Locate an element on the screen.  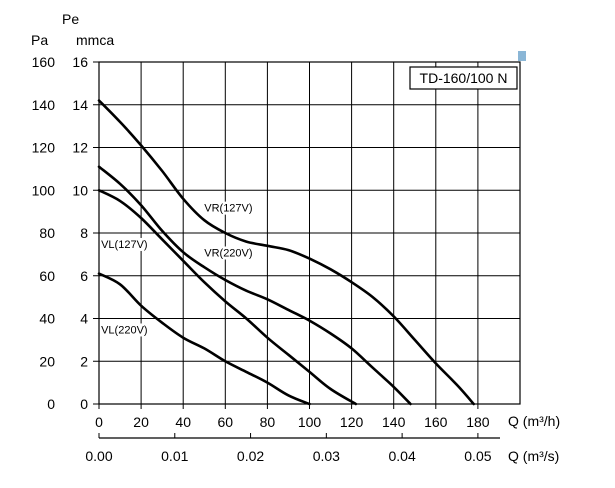
y-tick-label-mmca: 2 is located at coordinates (84, 361).